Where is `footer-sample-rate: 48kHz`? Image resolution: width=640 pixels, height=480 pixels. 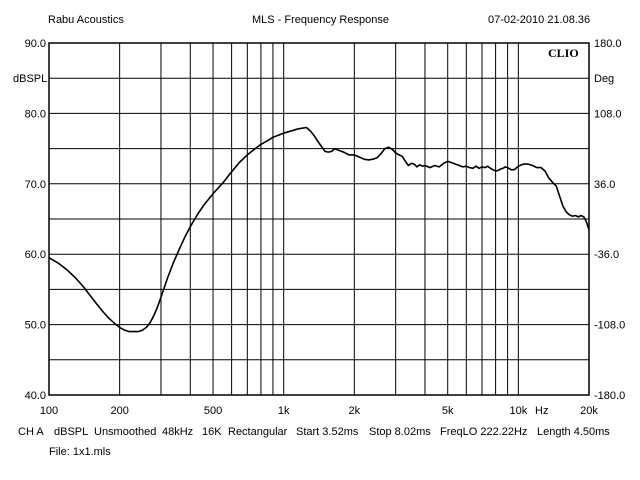 footer-sample-rate: 48kHz is located at coordinates (178, 432).